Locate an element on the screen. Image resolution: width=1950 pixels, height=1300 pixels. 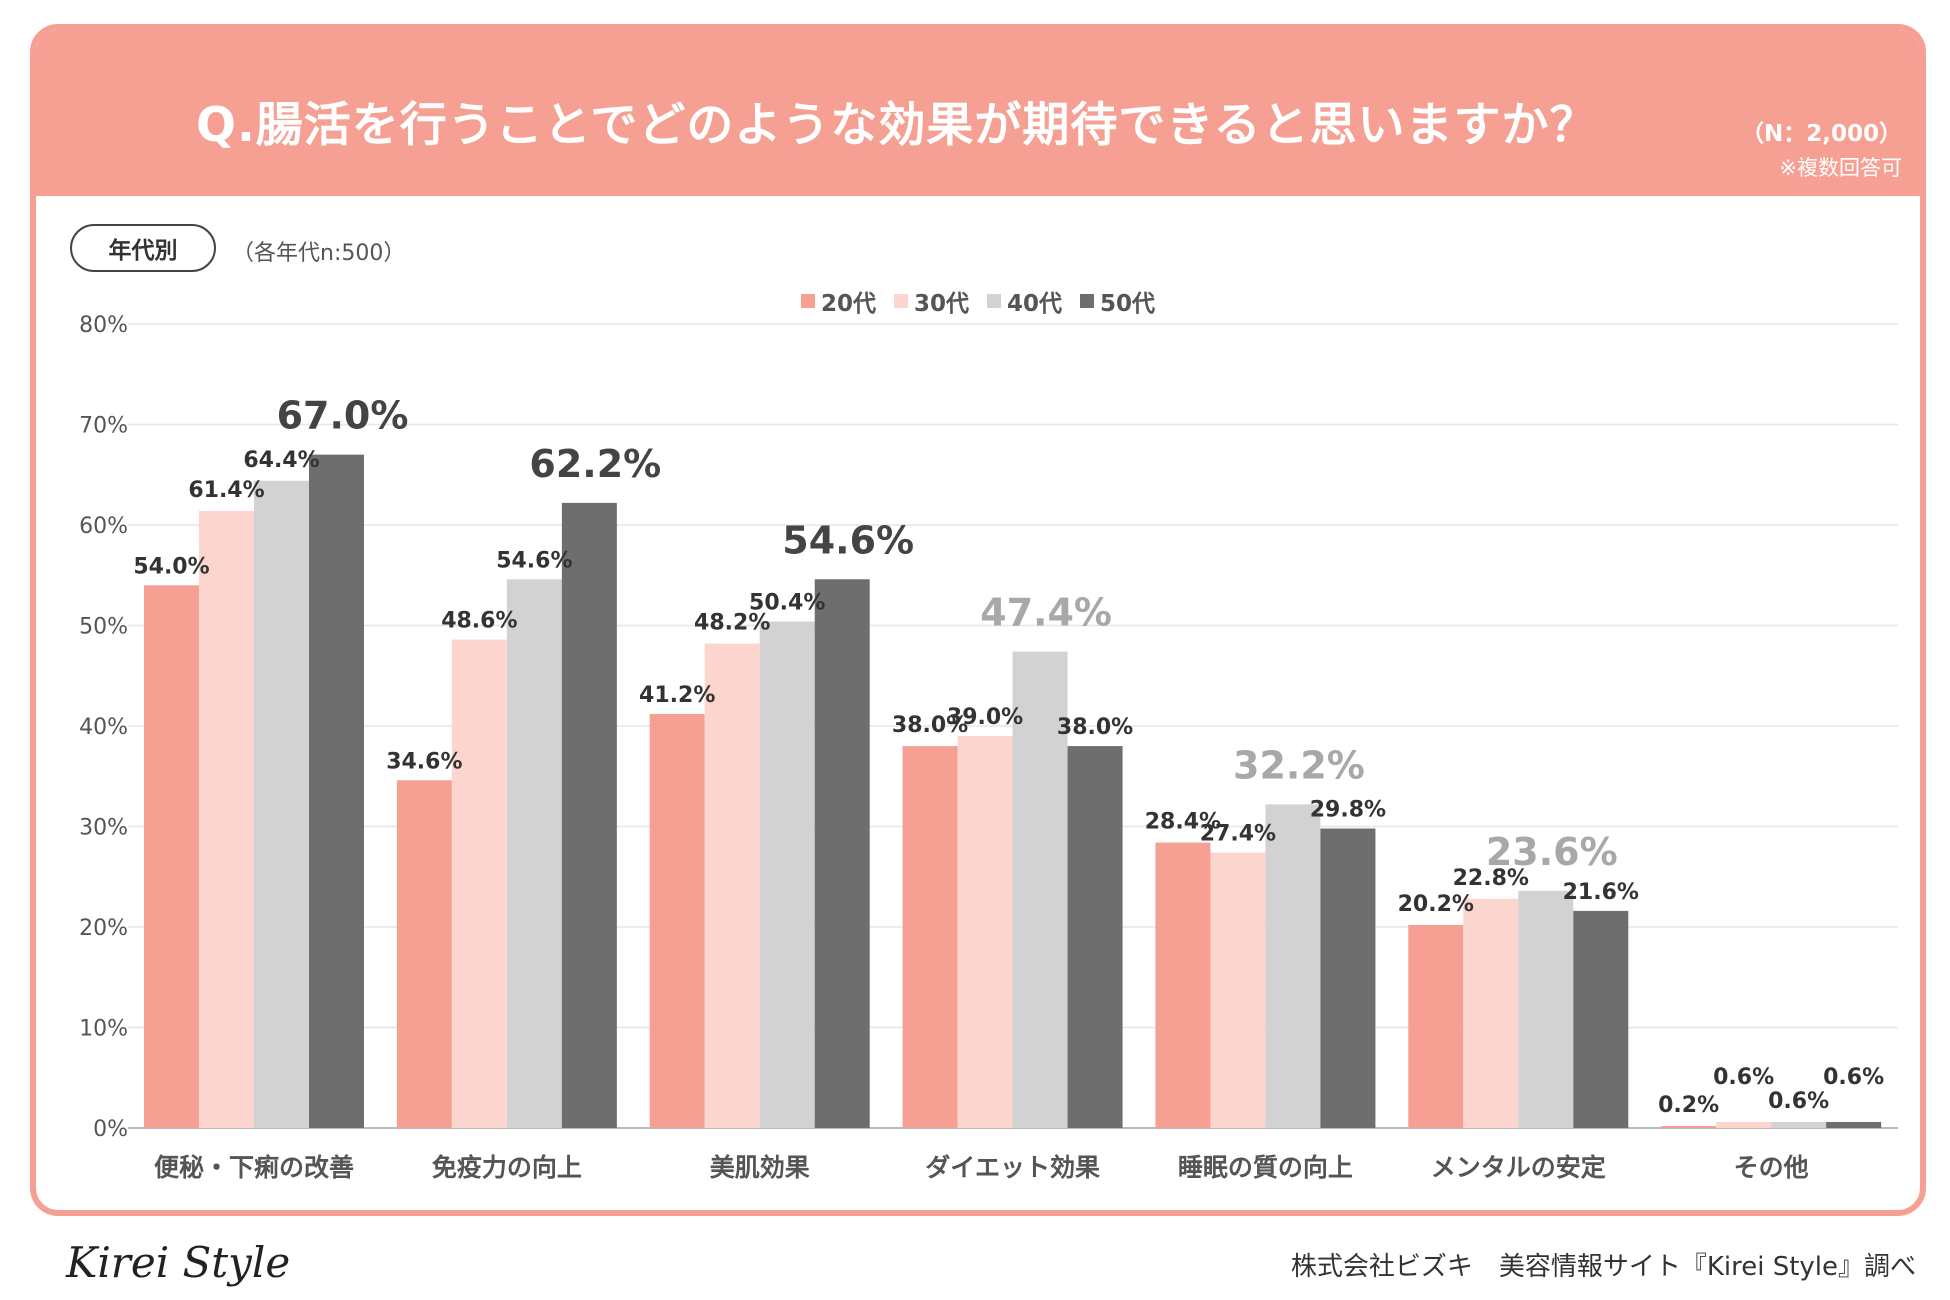
segment-sample-note: （各年代n:500） is located at coordinates (319, 253).